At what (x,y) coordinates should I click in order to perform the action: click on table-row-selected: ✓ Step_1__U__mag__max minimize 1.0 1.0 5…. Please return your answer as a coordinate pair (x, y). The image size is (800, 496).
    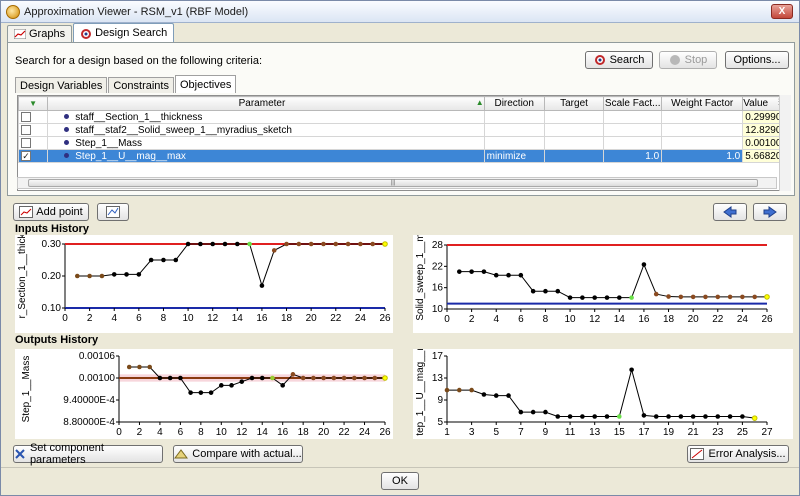
    Looking at the image, I should click on (404, 156).